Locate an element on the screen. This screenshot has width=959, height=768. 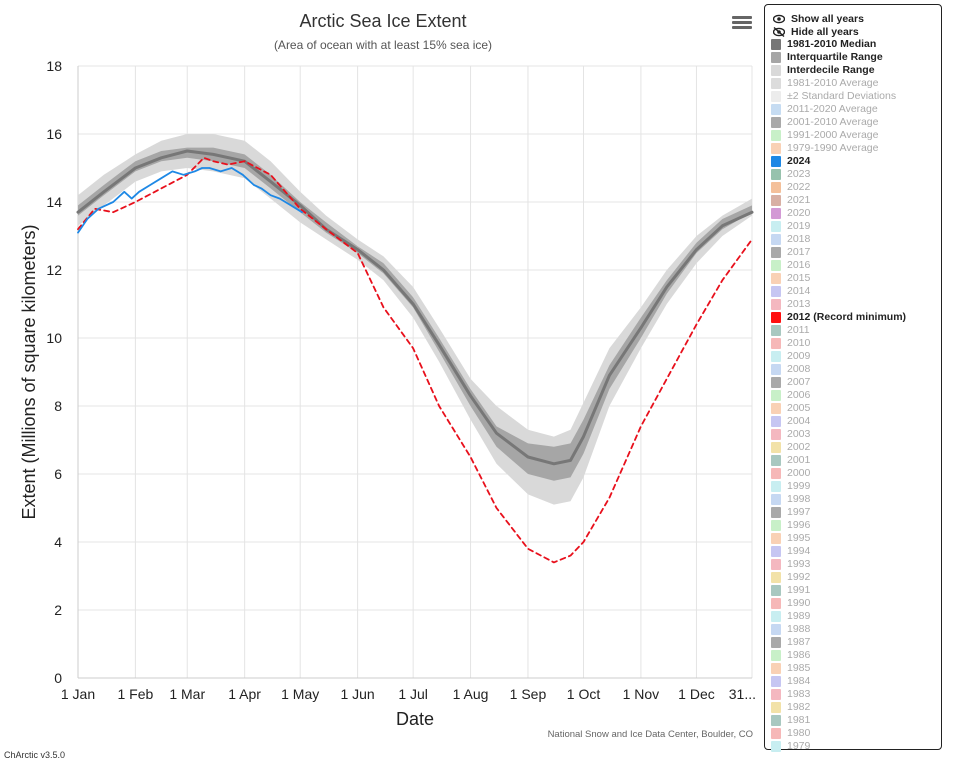
legend-item: 2021 is located at coordinates (790, 200).